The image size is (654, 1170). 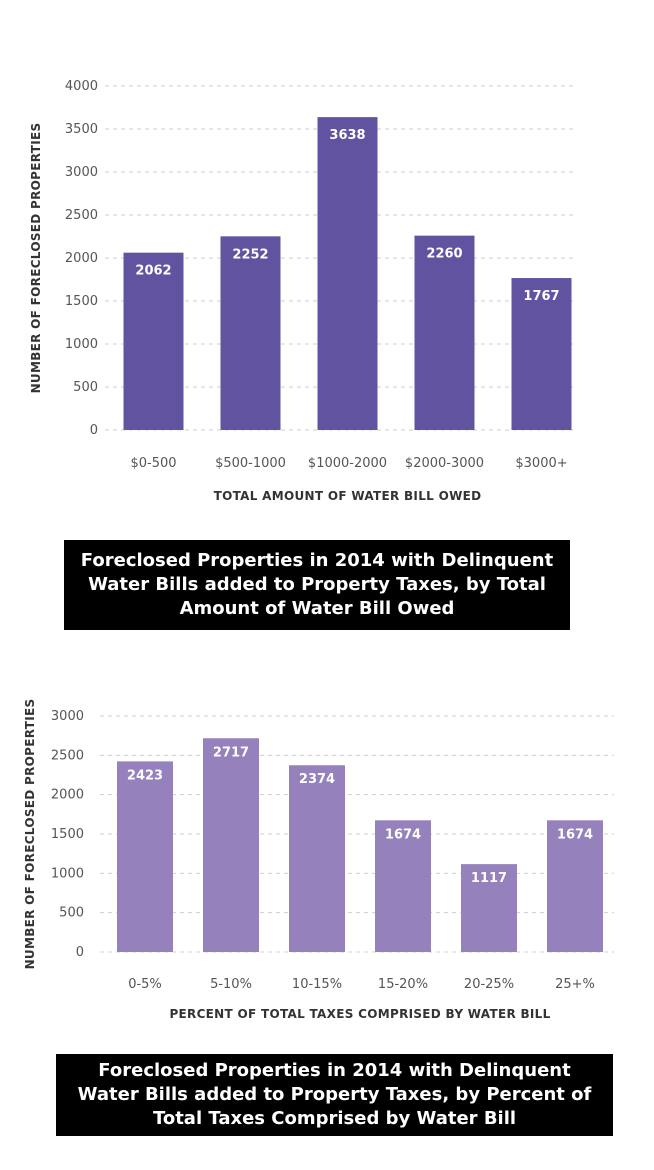 What do you see at coordinates (317, 779) in the screenshot?
I see `data-label: 2374` at bounding box center [317, 779].